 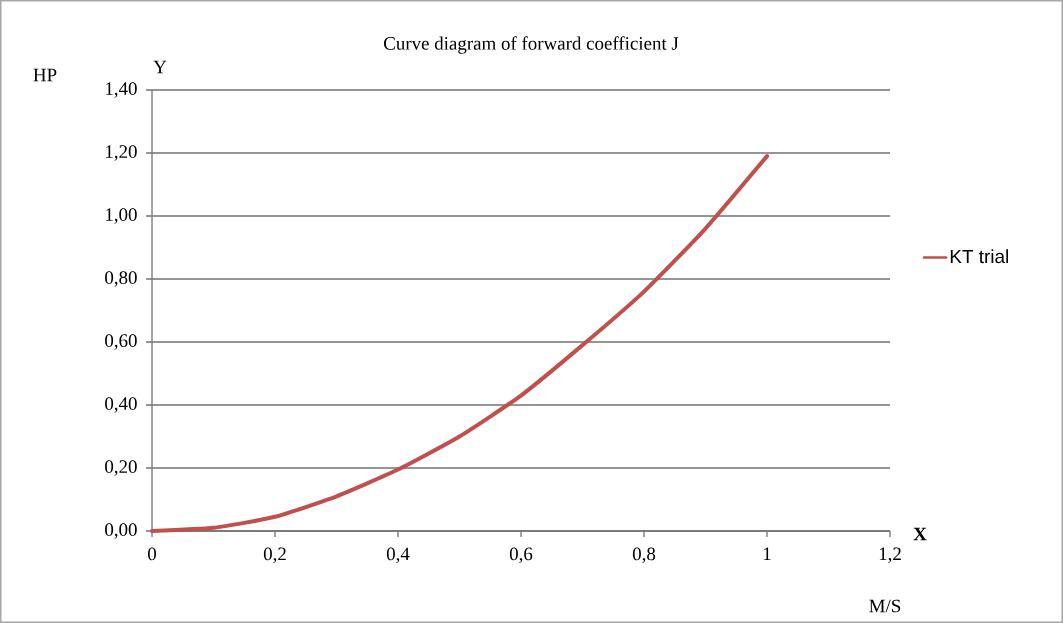 I want to click on y-tick-label: 1,00, so click(x=121, y=216).